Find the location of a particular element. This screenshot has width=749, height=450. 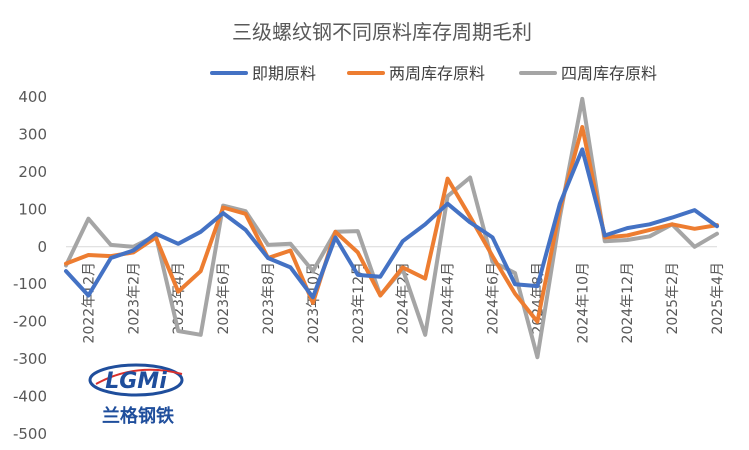

x-tick-label: 2024年12月 is located at coordinates (628, 302).